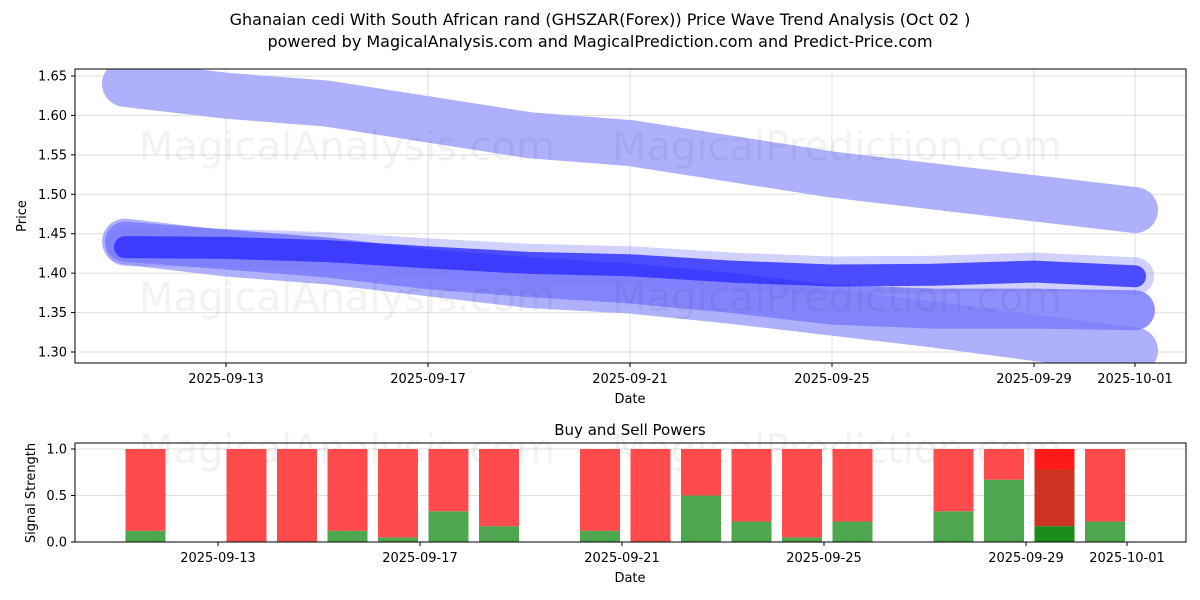 This screenshot has width=1200, height=600. I want to click on y-tick-label: 1.55, so click(52, 155).